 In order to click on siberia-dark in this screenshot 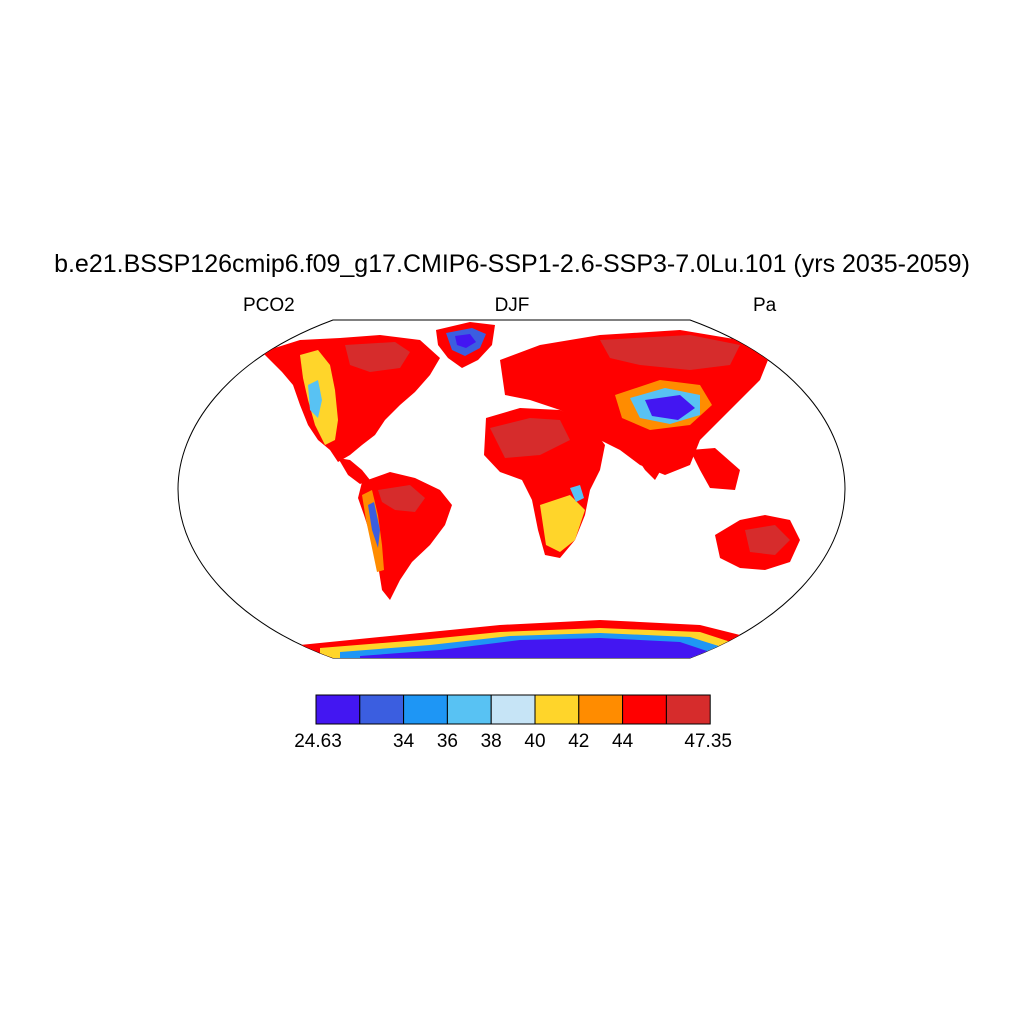, I will do `click(670, 352)`.